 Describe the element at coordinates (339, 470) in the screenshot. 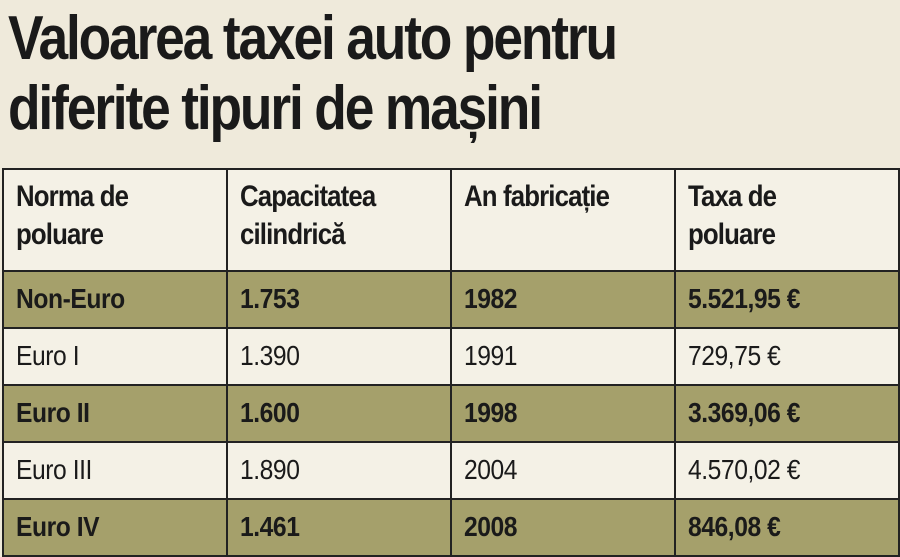

I see `cell-capacitate: 1.890` at that location.